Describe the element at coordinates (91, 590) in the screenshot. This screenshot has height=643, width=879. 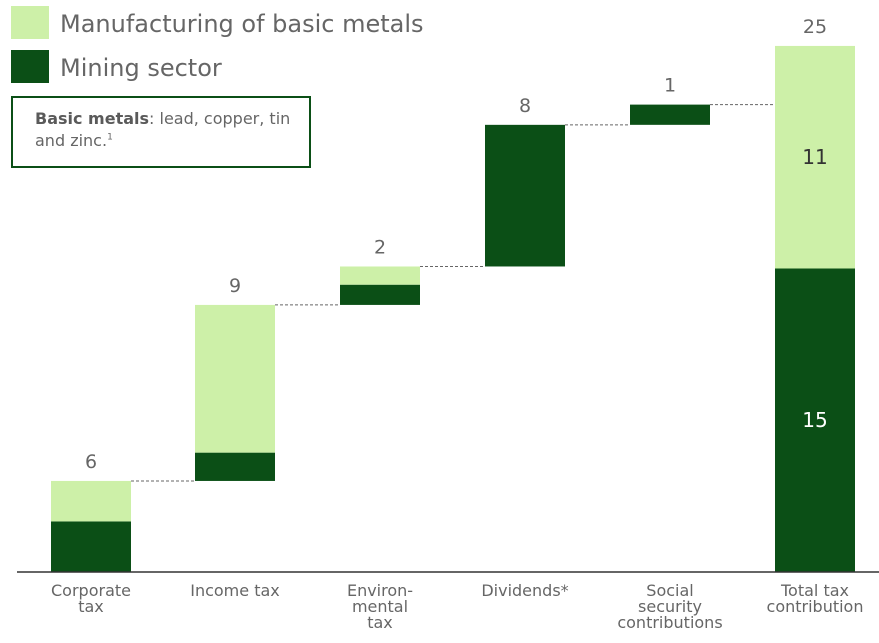
I see `category-label-0-0: Corporate` at that location.